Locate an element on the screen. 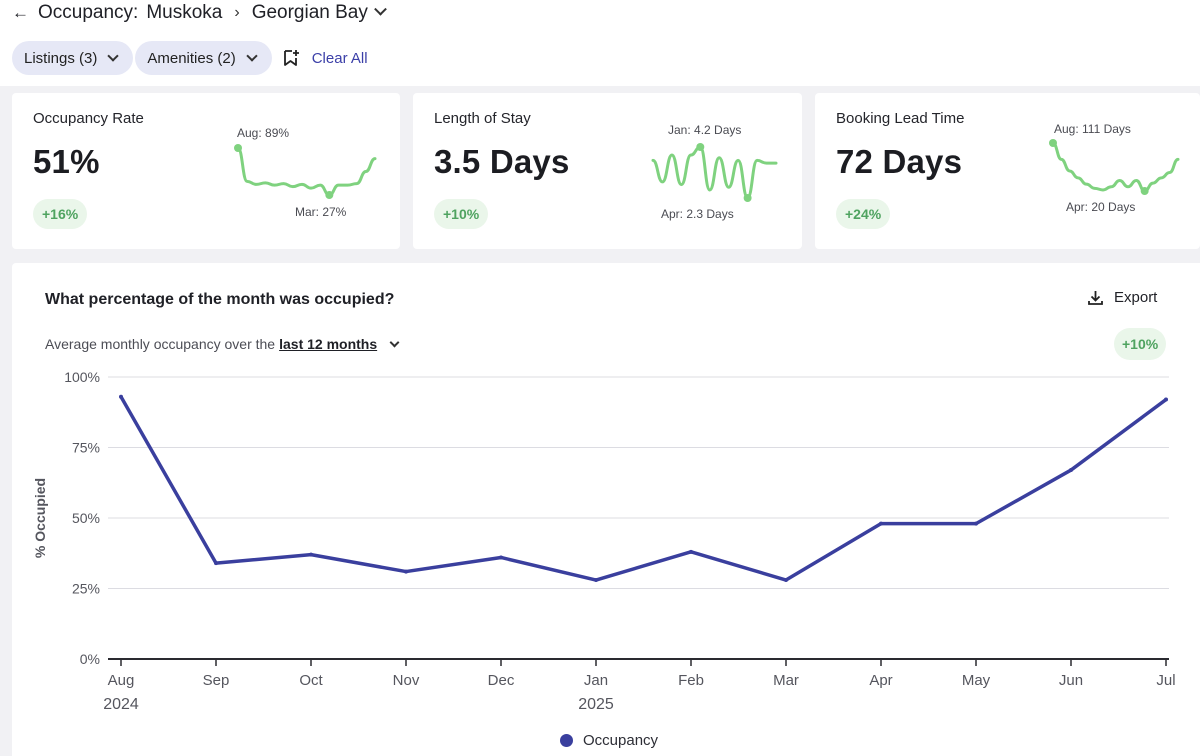  chevron-right-icon: › is located at coordinates (237, 12).